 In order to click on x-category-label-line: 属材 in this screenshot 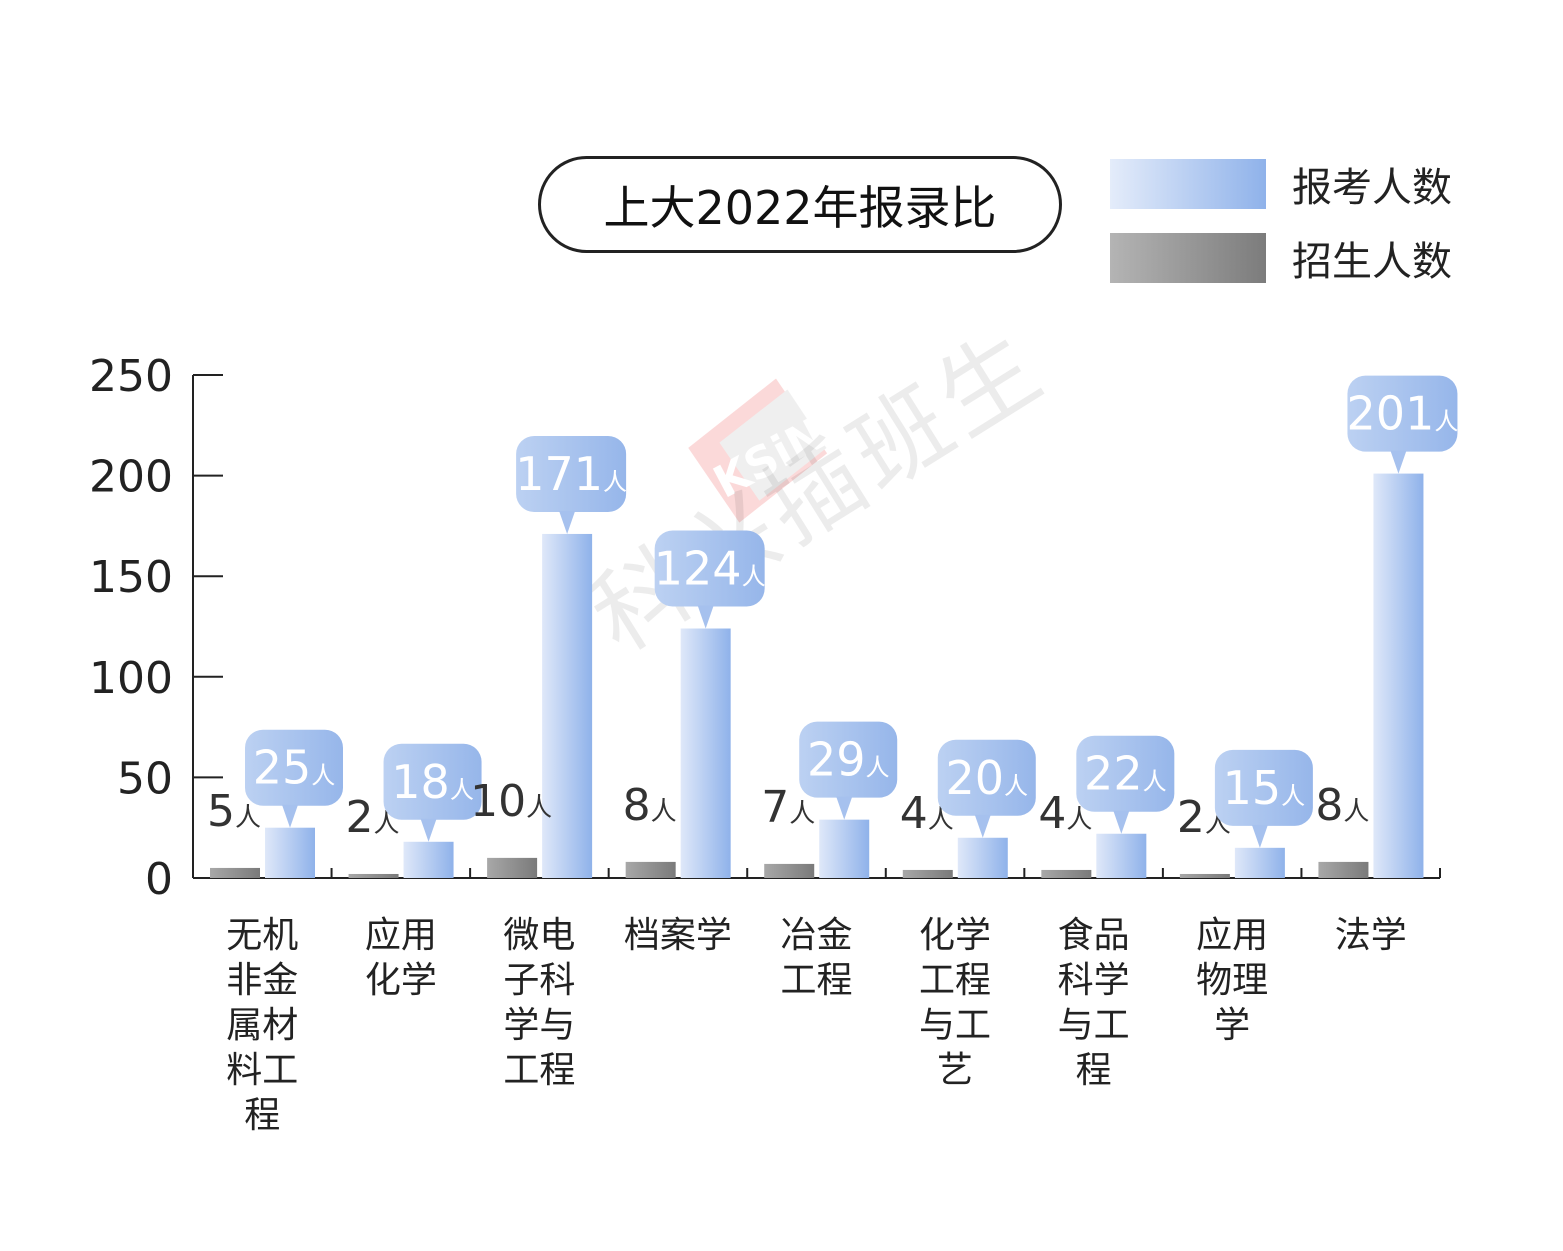, I will do `click(262, 1025)`.